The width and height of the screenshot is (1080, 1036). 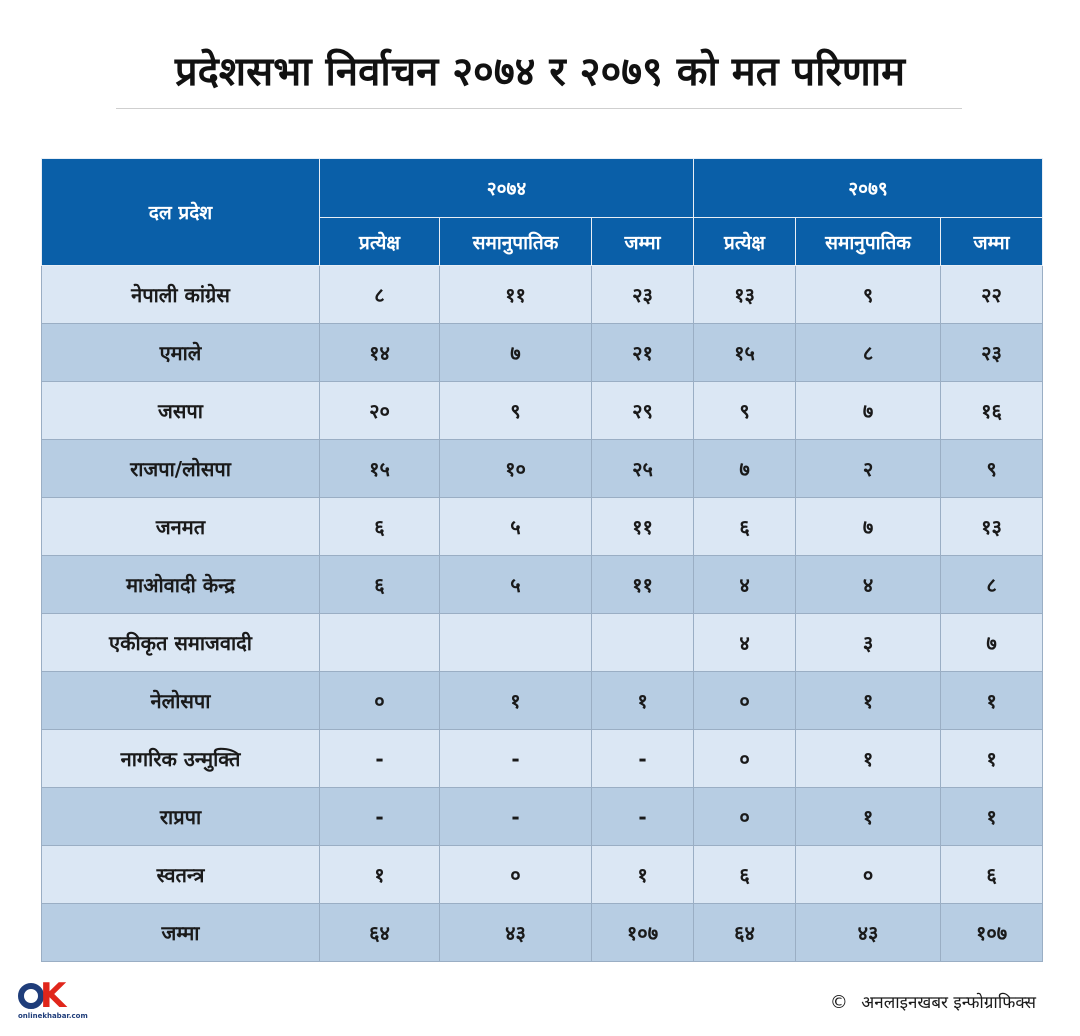 What do you see at coordinates (180, 816) in the screenshot?
I see `party-name: राप्रपा` at bounding box center [180, 816].